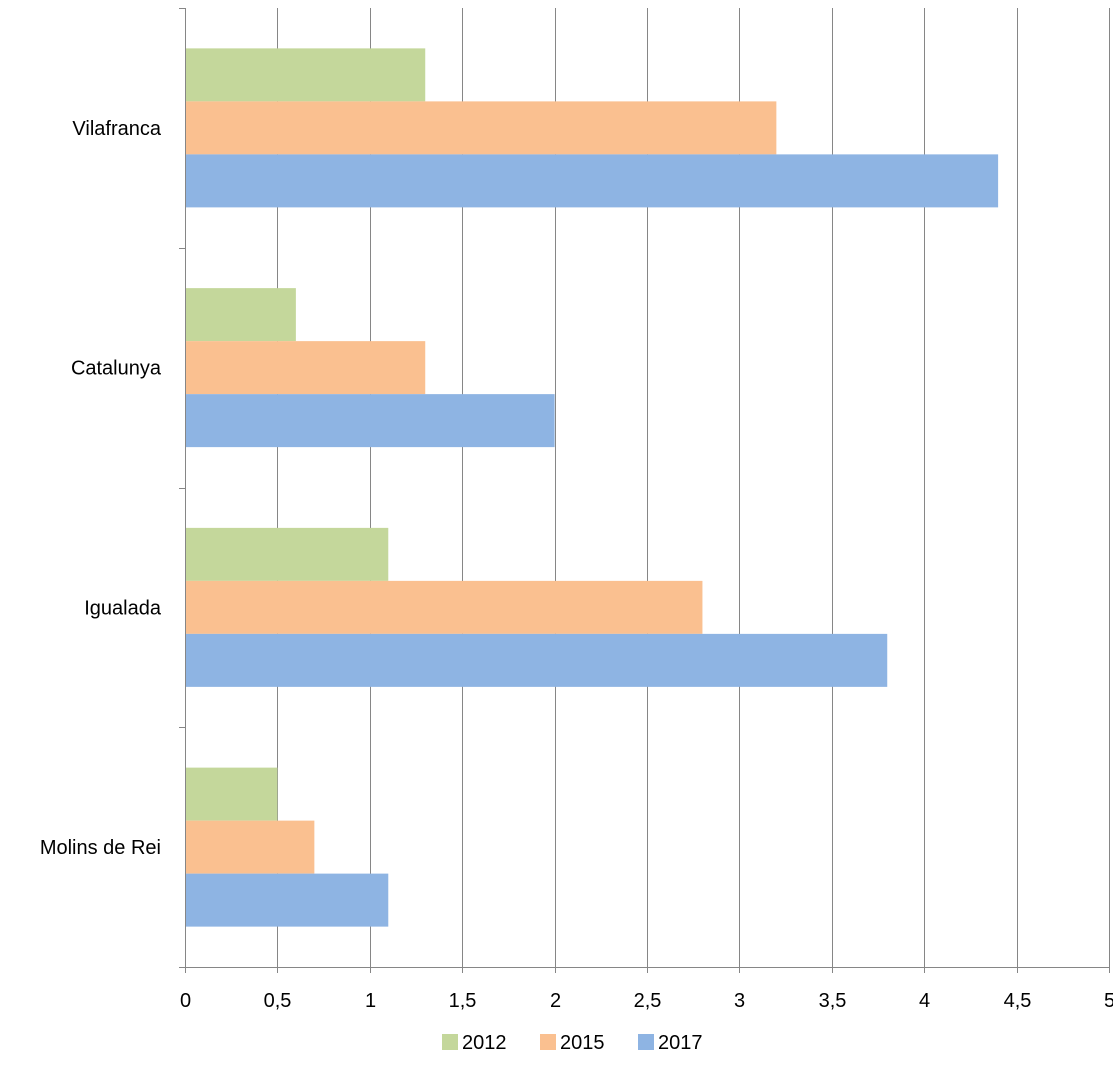 Image resolution: width=1113 pixels, height=1075 pixels. I want to click on bar-2012-molins-de-rei, so click(231, 794).